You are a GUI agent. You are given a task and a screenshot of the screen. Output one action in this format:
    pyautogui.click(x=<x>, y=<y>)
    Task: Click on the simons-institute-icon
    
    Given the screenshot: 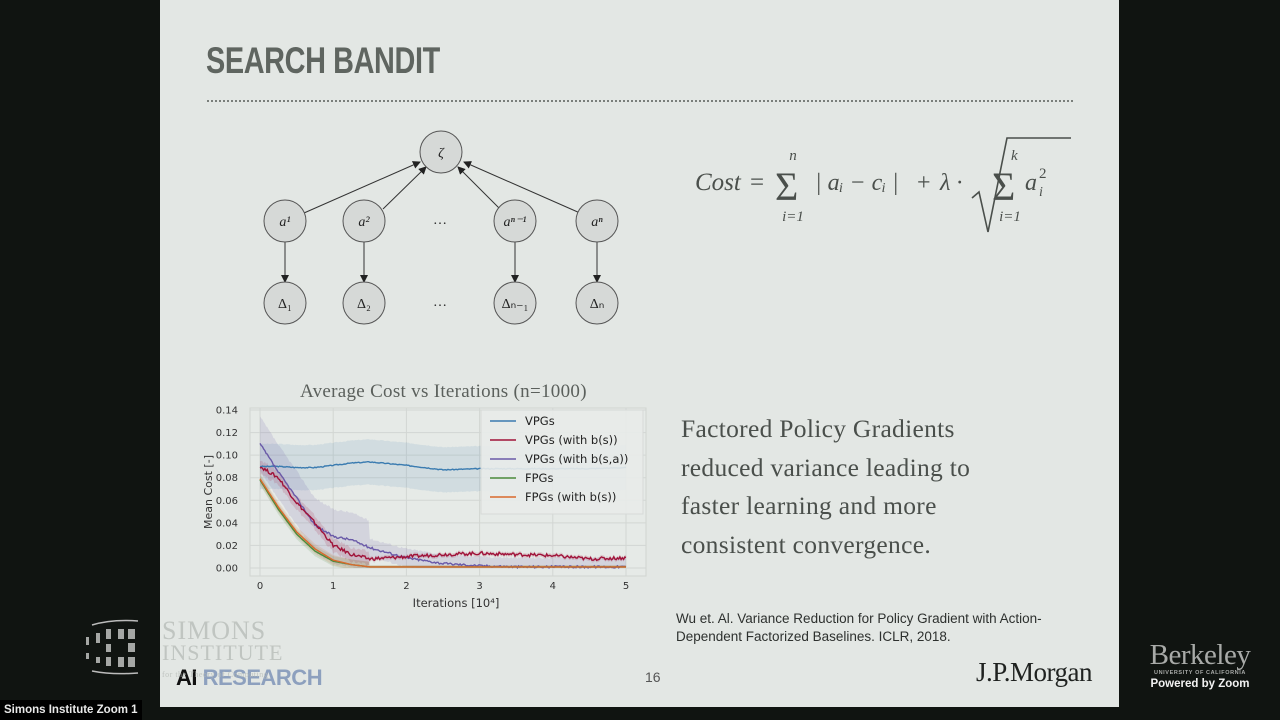 What is the action you would take?
    pyautogui.click(x=112, y=647)
    